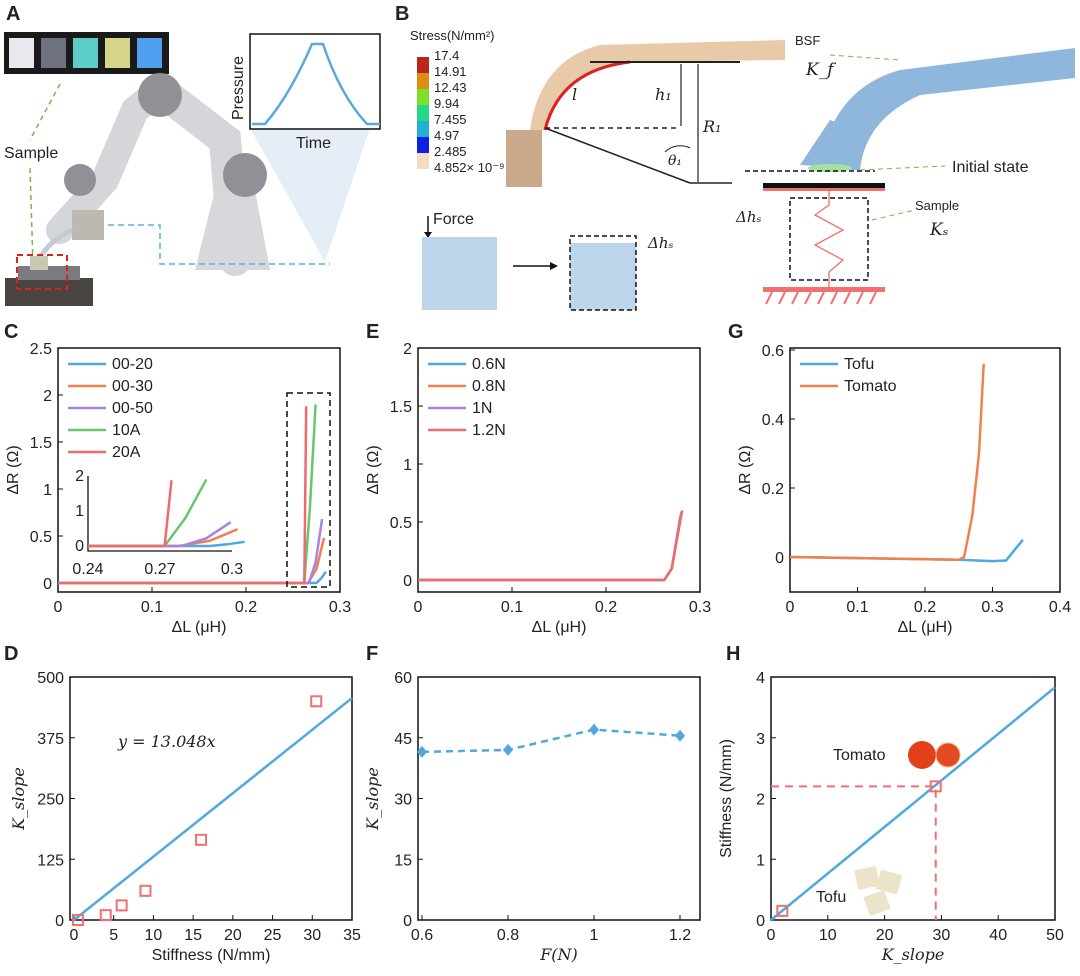  What do you see at coordinates (558, 954) in the screenshot?
I see `x-axis-label: F(N)` at bounding box center [558, 954].